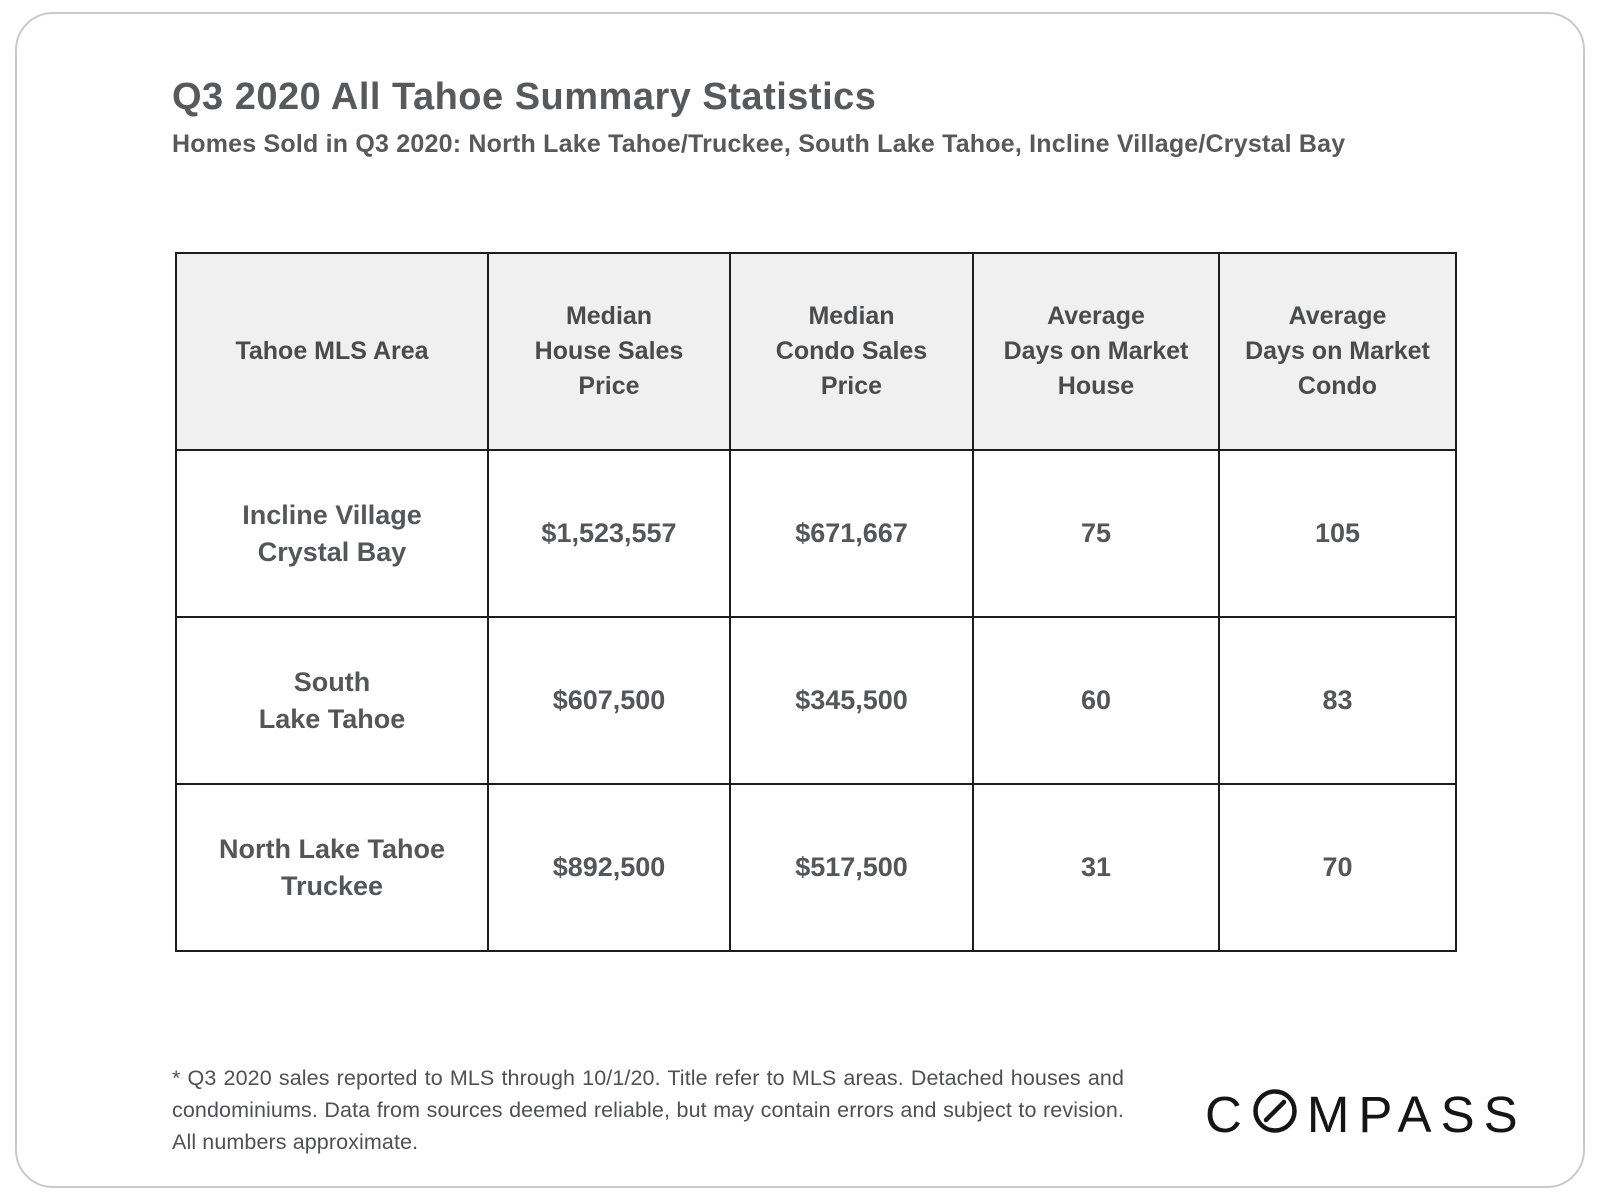  I want to click on cell-dom-house: 75, so click(1096, 533).